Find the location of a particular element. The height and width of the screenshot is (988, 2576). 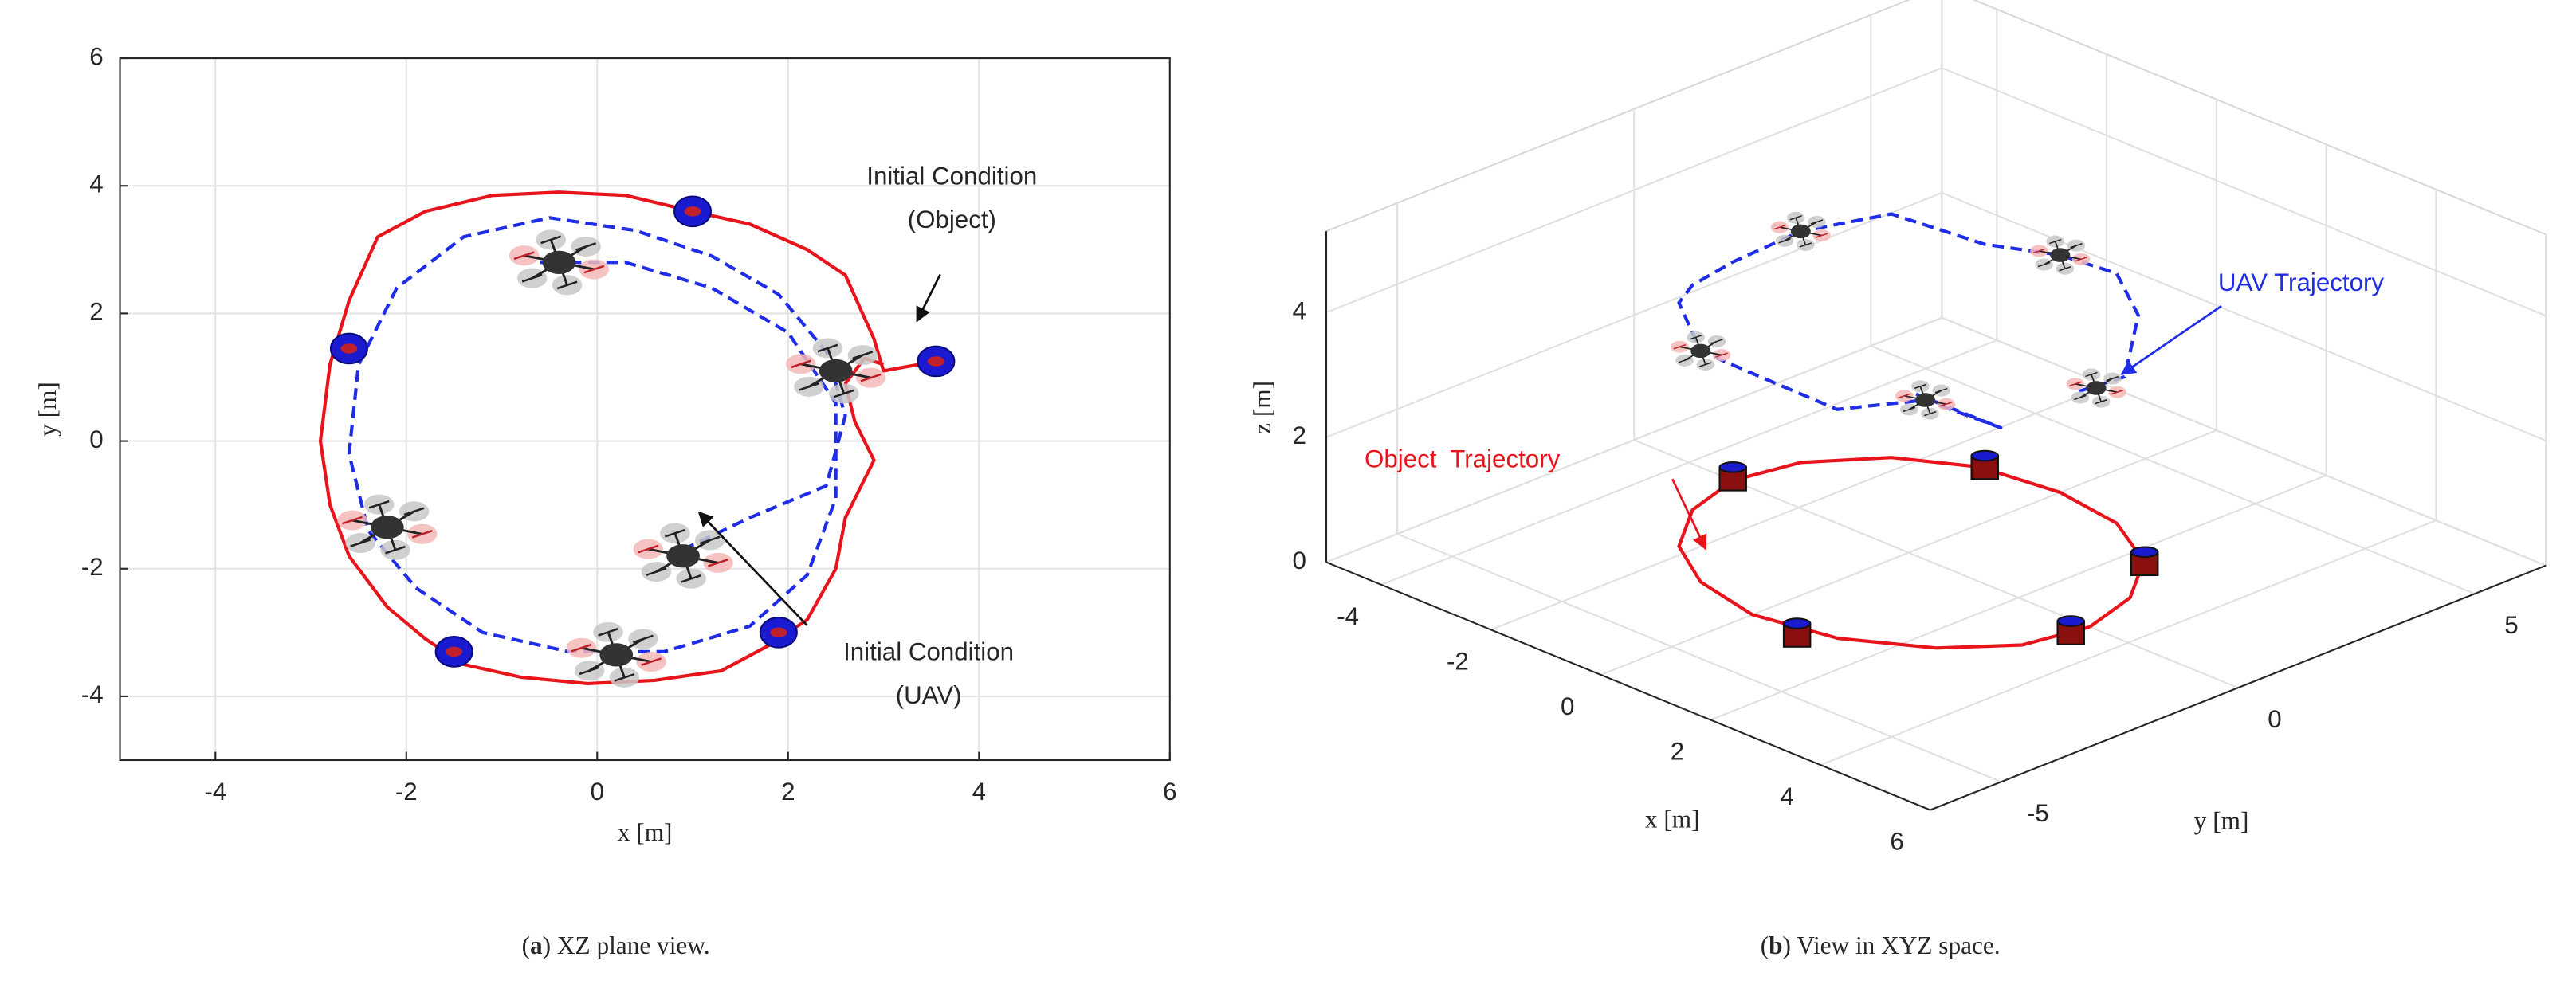

x-tick-label: -4 is located at coordinates (215, 792).